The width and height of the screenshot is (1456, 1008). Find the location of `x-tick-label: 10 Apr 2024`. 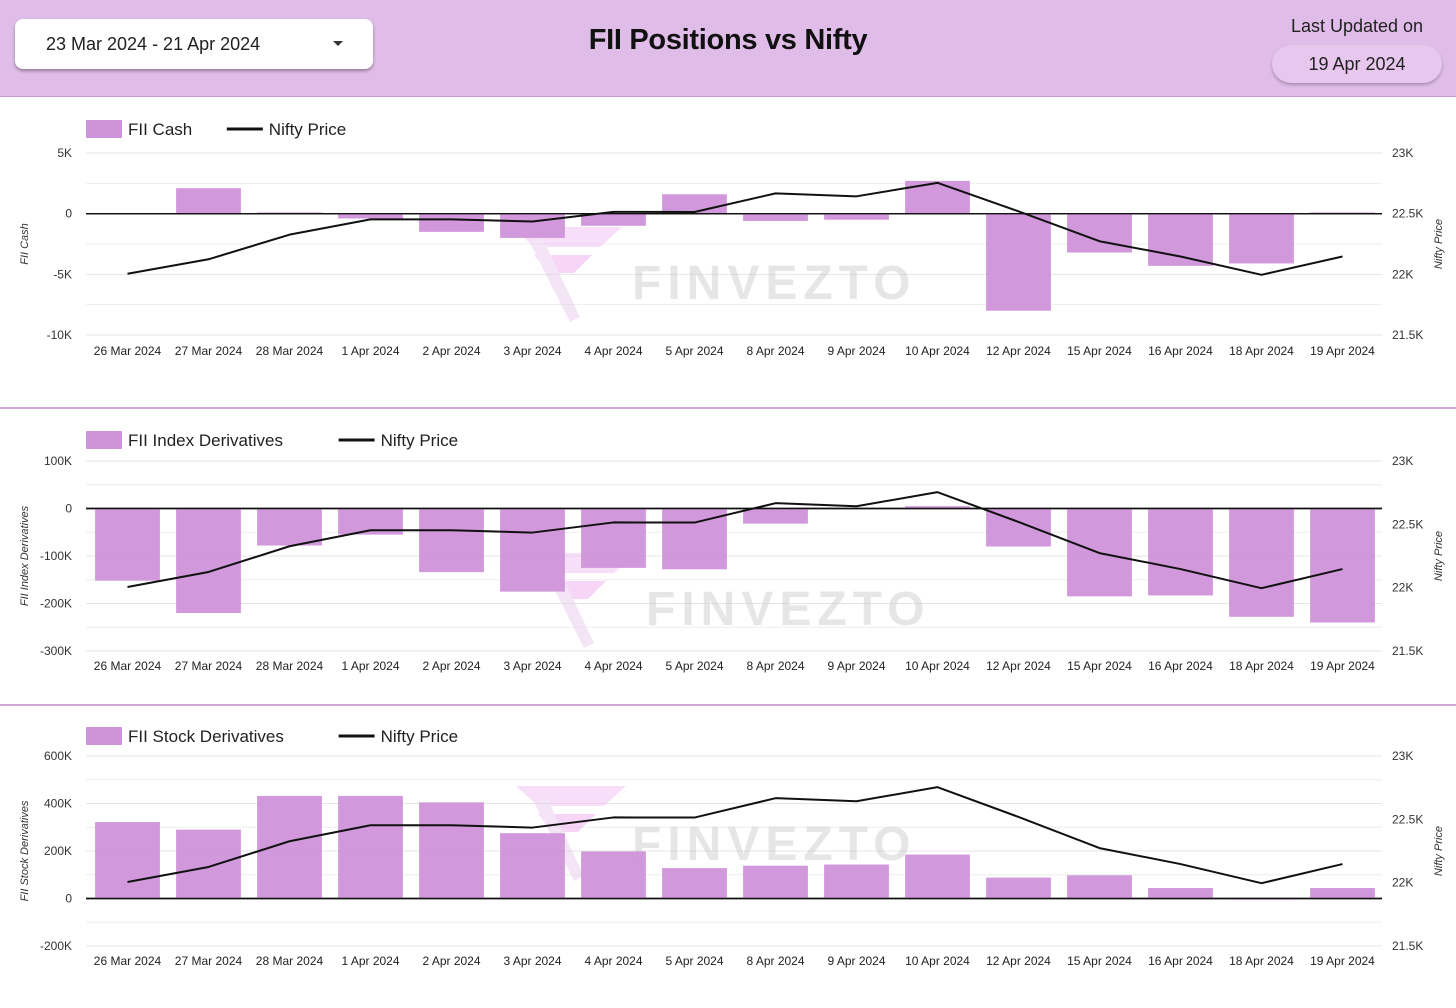

x-tick-label: 10 Apr 2024 is located at coordinates (937, 351).